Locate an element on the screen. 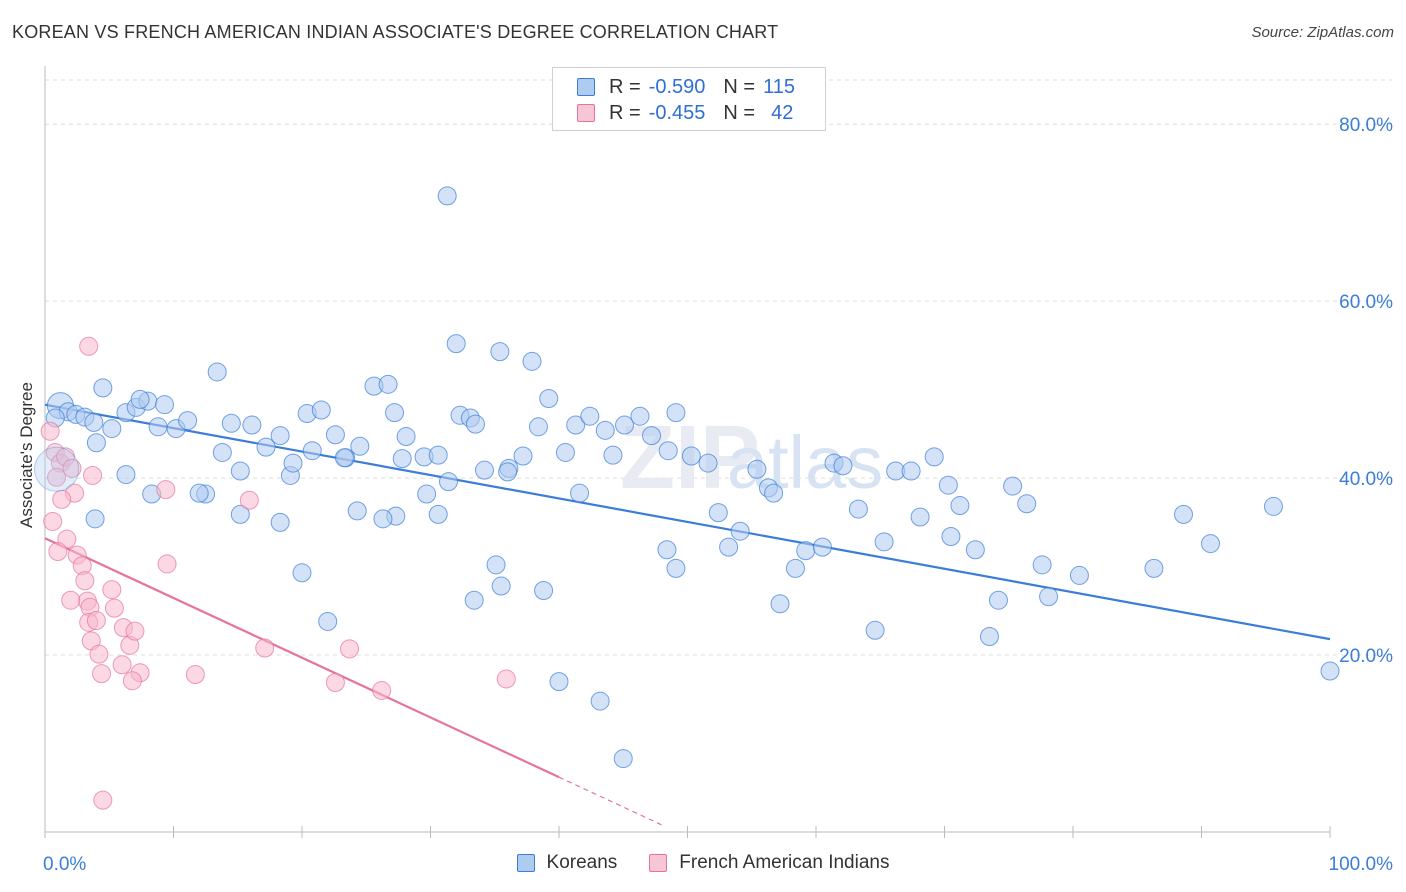 The height and width of the screenshot is (892, 1406). y-tick-label: 60.0% is located at coordinates (1366, 302).